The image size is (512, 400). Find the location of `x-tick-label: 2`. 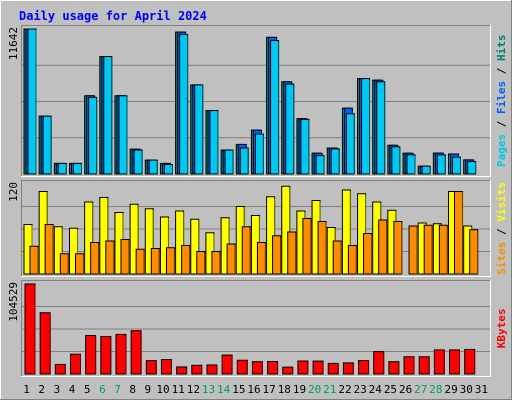

x-tick-label: 2 is located at coordinates (41, 389).